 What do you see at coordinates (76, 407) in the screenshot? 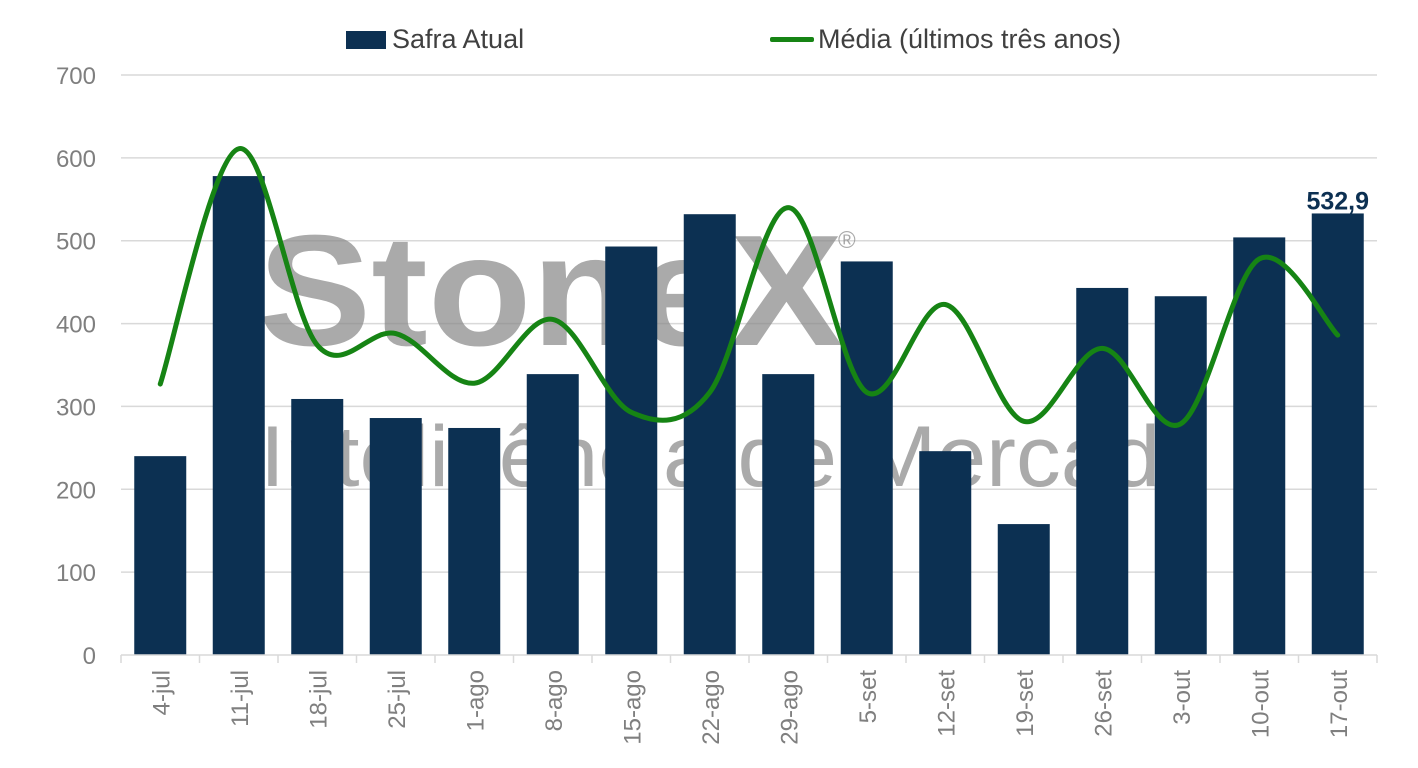
I see `y-tick-label: 300` at bounding box center [76, 407].